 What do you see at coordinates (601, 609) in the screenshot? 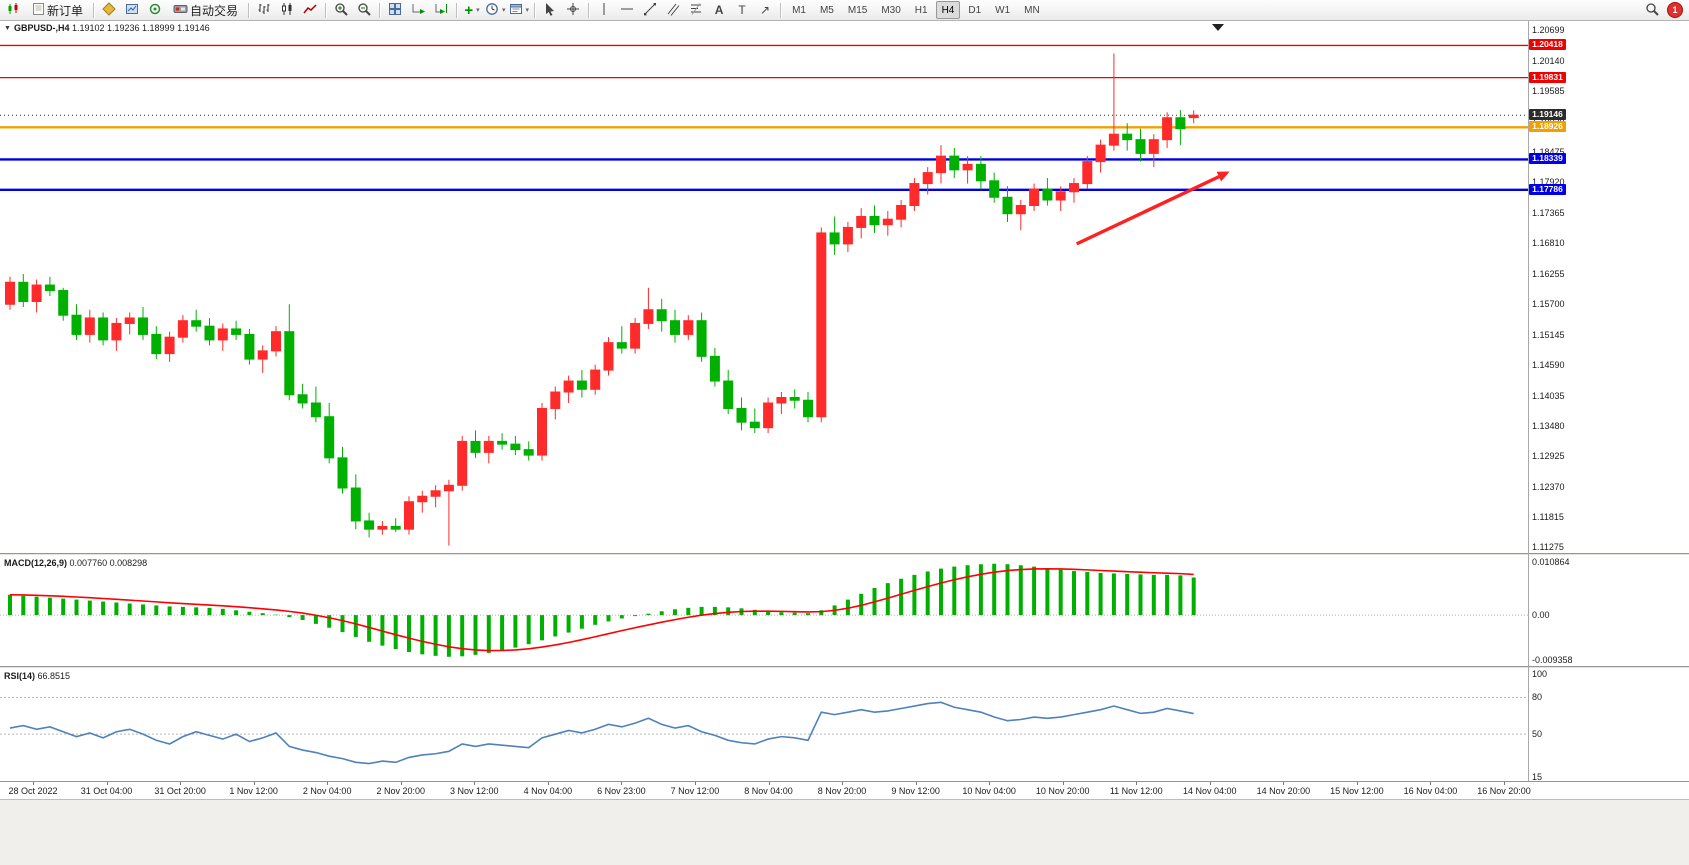
I see `macd-signal-line` at bounding box center [601, 609].